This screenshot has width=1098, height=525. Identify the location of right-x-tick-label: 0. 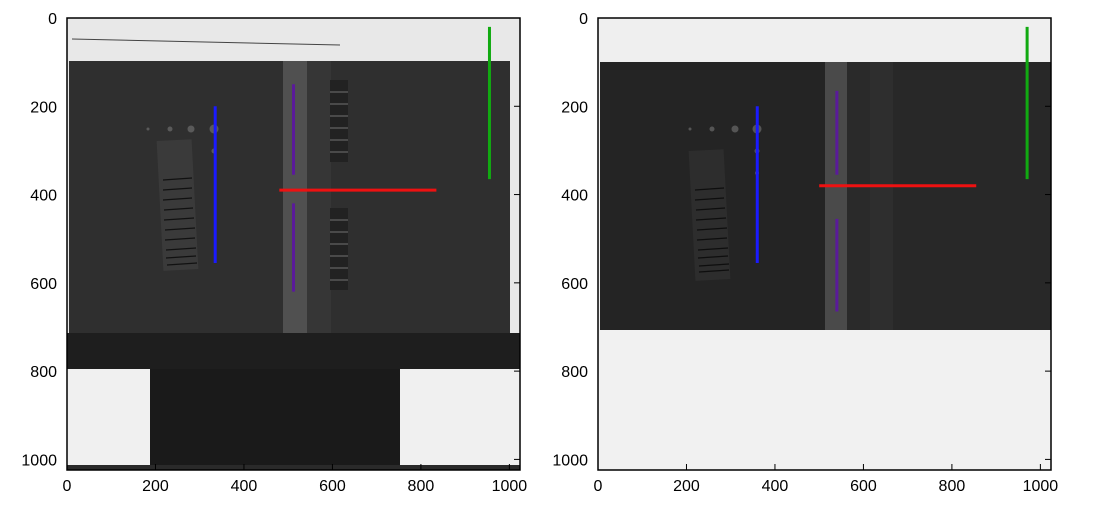
(598, 486).